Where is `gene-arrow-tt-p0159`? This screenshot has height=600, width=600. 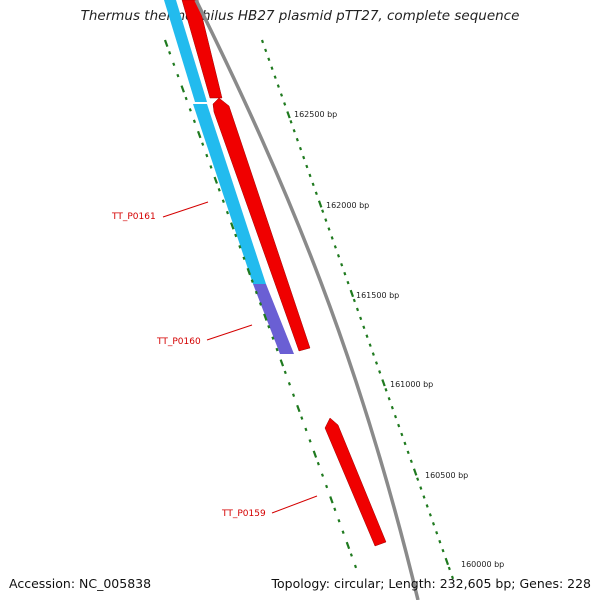
gene-arrow-tt-p0159 is located at coordinates (355, 482).